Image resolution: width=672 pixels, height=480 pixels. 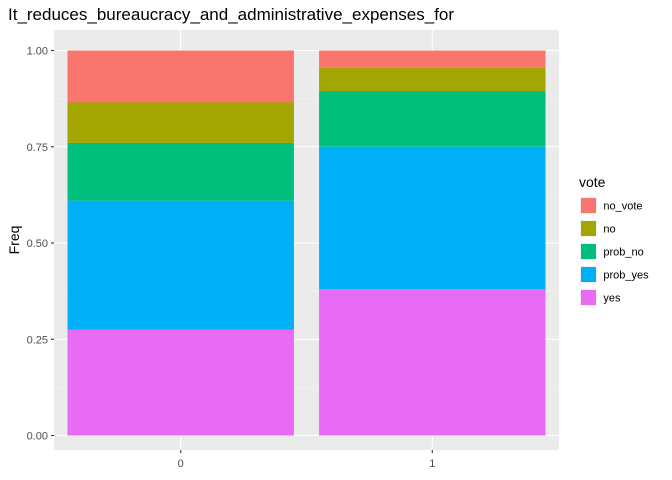 I want to click on legend-label-prob_no: prob_no, so click(x=623, y=253).